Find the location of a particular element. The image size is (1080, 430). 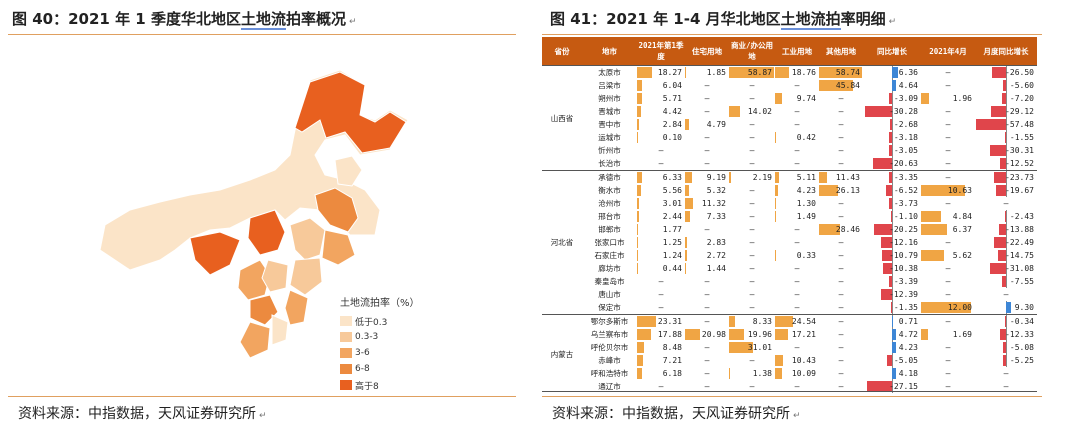

value-text: 1.85 is located at coordinates (716, 72).